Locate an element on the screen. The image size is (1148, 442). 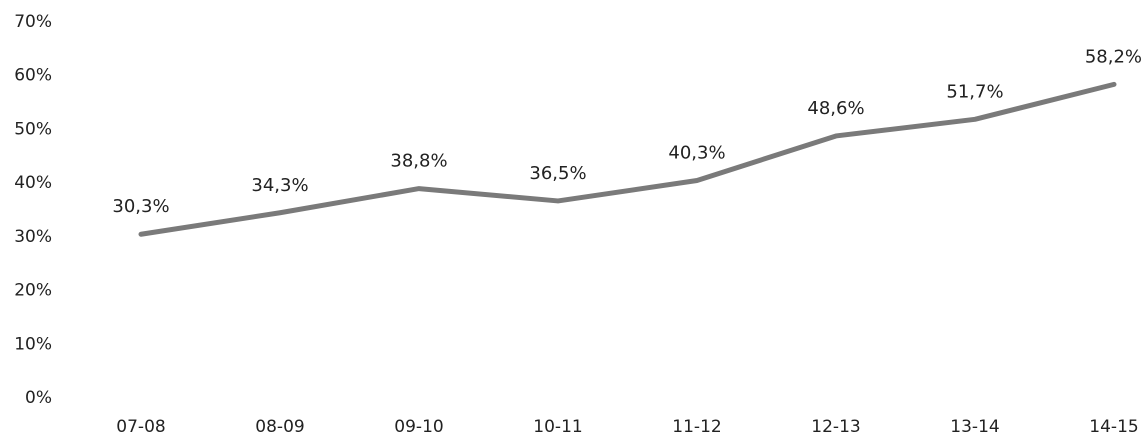
y-tick-label: 50% is located at coordinates (33, 129).